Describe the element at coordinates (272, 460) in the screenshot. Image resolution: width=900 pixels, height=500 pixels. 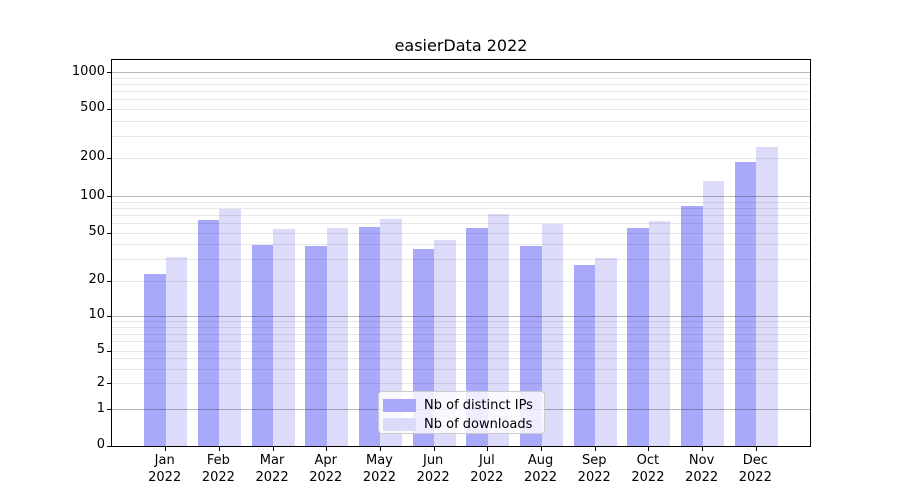
I see `x-tick-month: Mar` at that location.